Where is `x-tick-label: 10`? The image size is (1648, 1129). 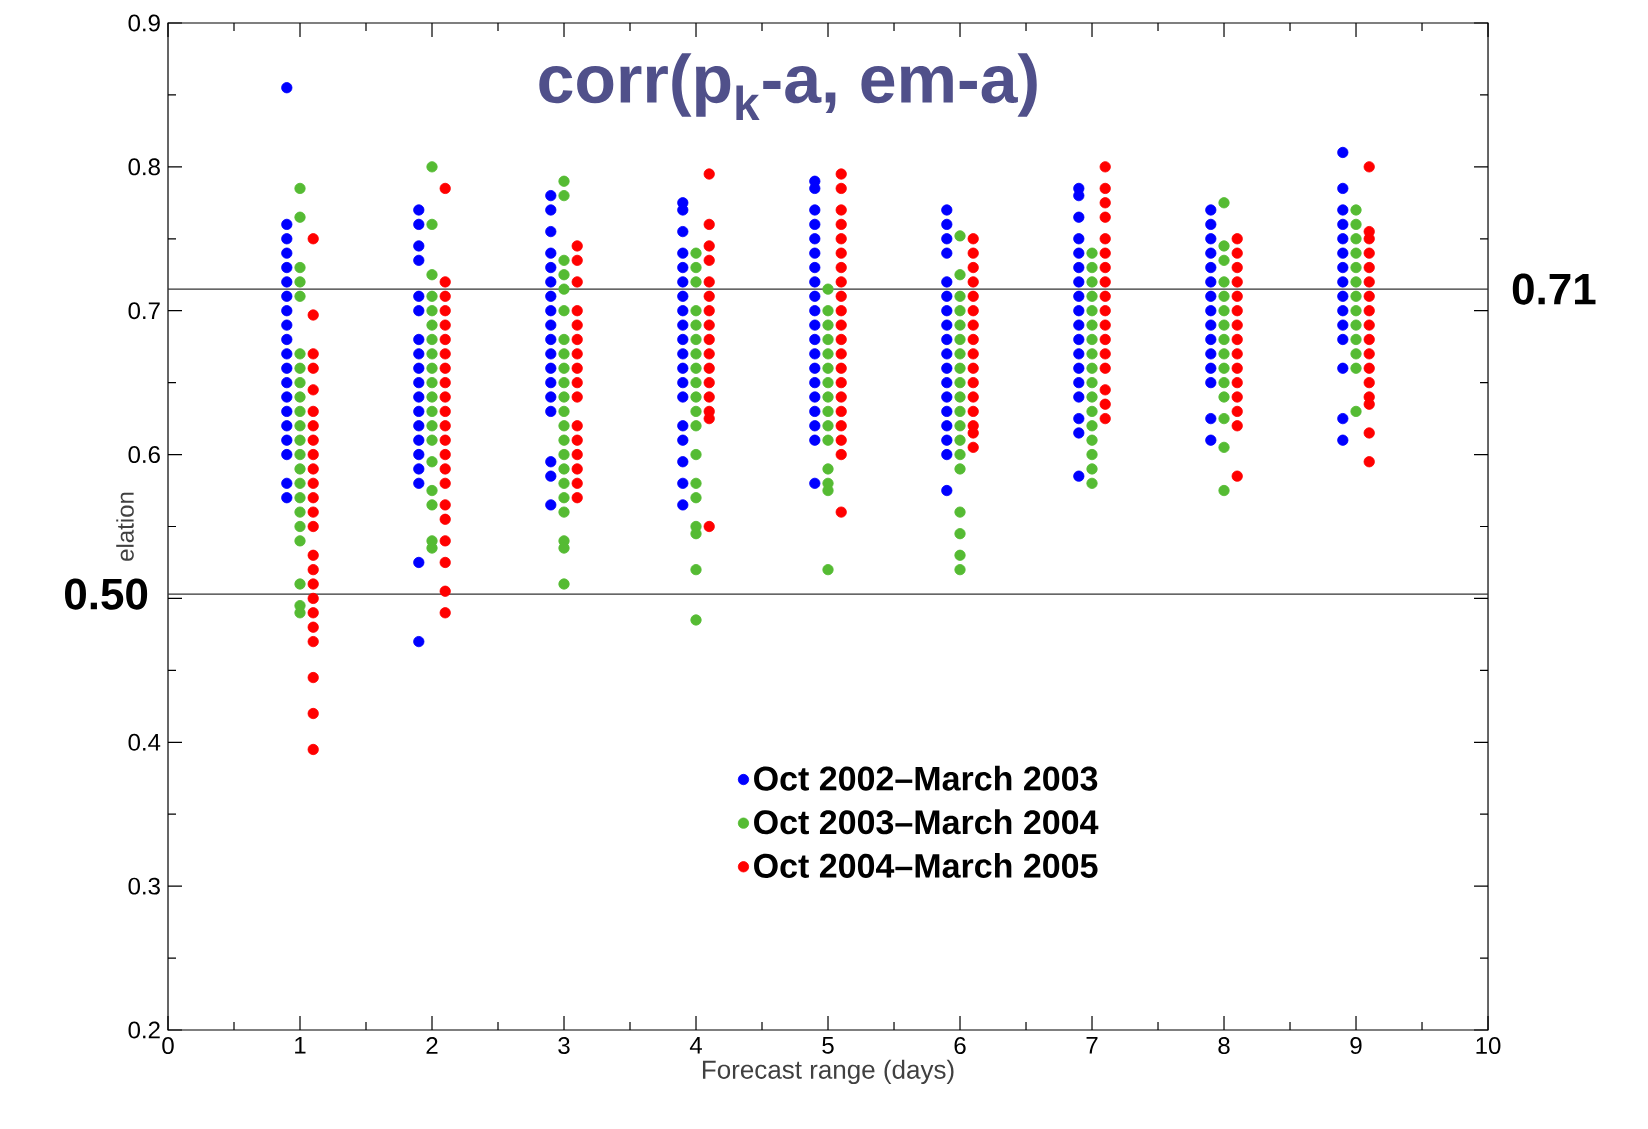
x-tick-label: 10 is located at coordinates (1488, 1046).